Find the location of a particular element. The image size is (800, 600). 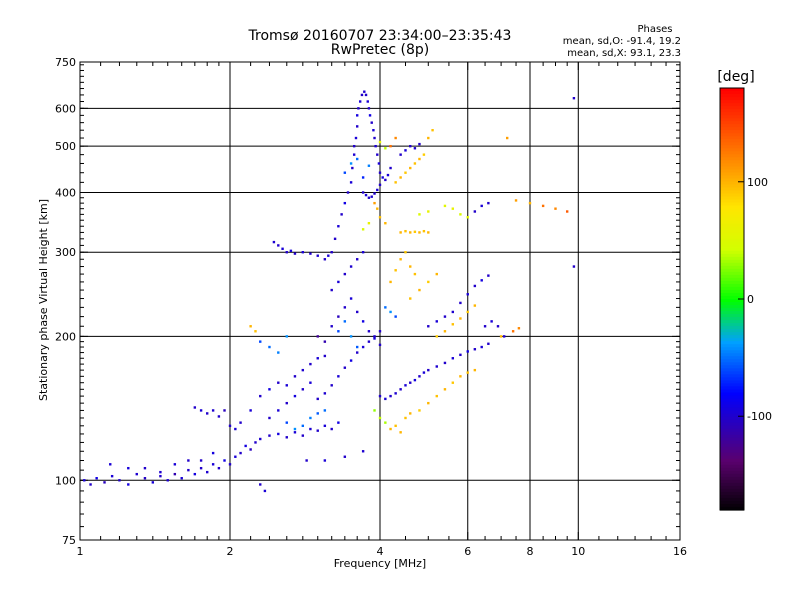

x-tick-label: 6 is located at coordinates (467, 551).